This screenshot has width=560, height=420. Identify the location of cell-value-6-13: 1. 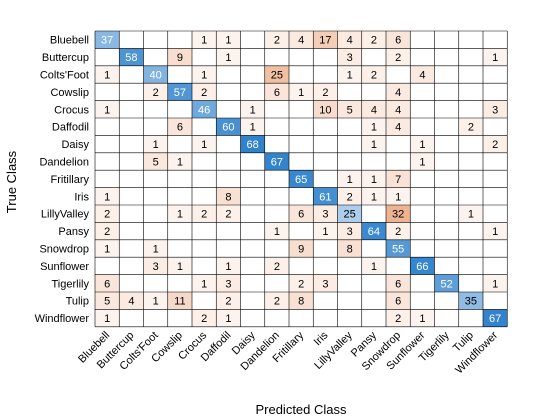
(422, 145).